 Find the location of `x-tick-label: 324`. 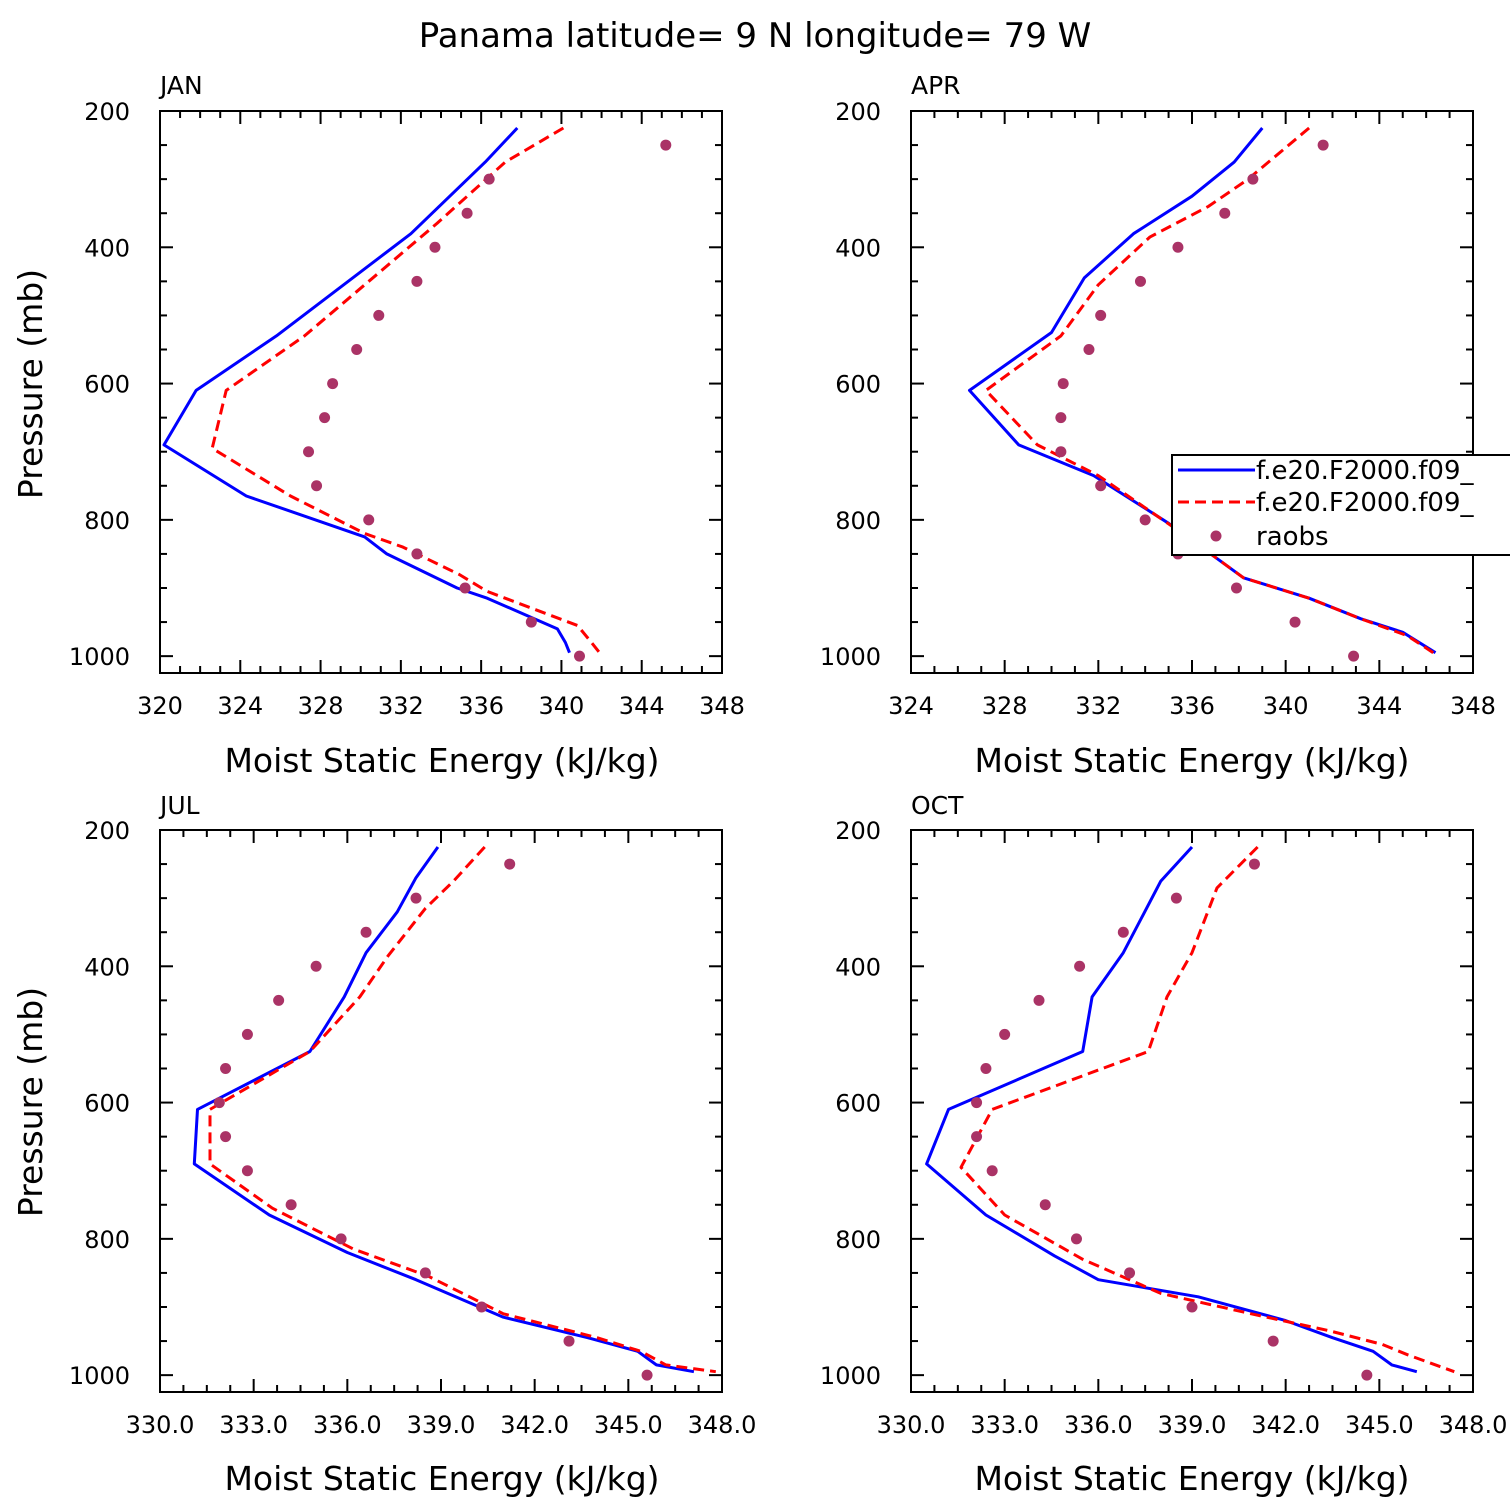

x-tick-label: 324 is located at coordinates (911, 706).